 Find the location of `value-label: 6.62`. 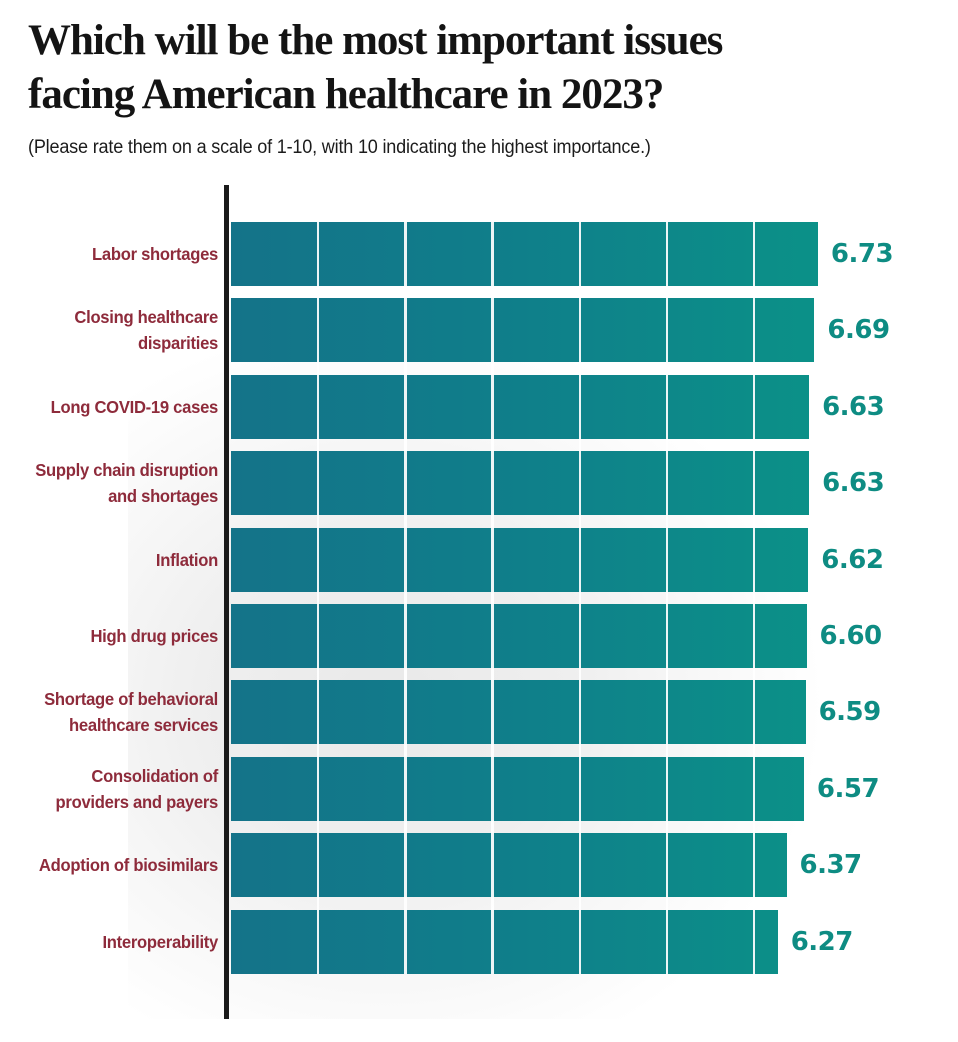

value-label: 6.62 is located at coordinates (852, 559).